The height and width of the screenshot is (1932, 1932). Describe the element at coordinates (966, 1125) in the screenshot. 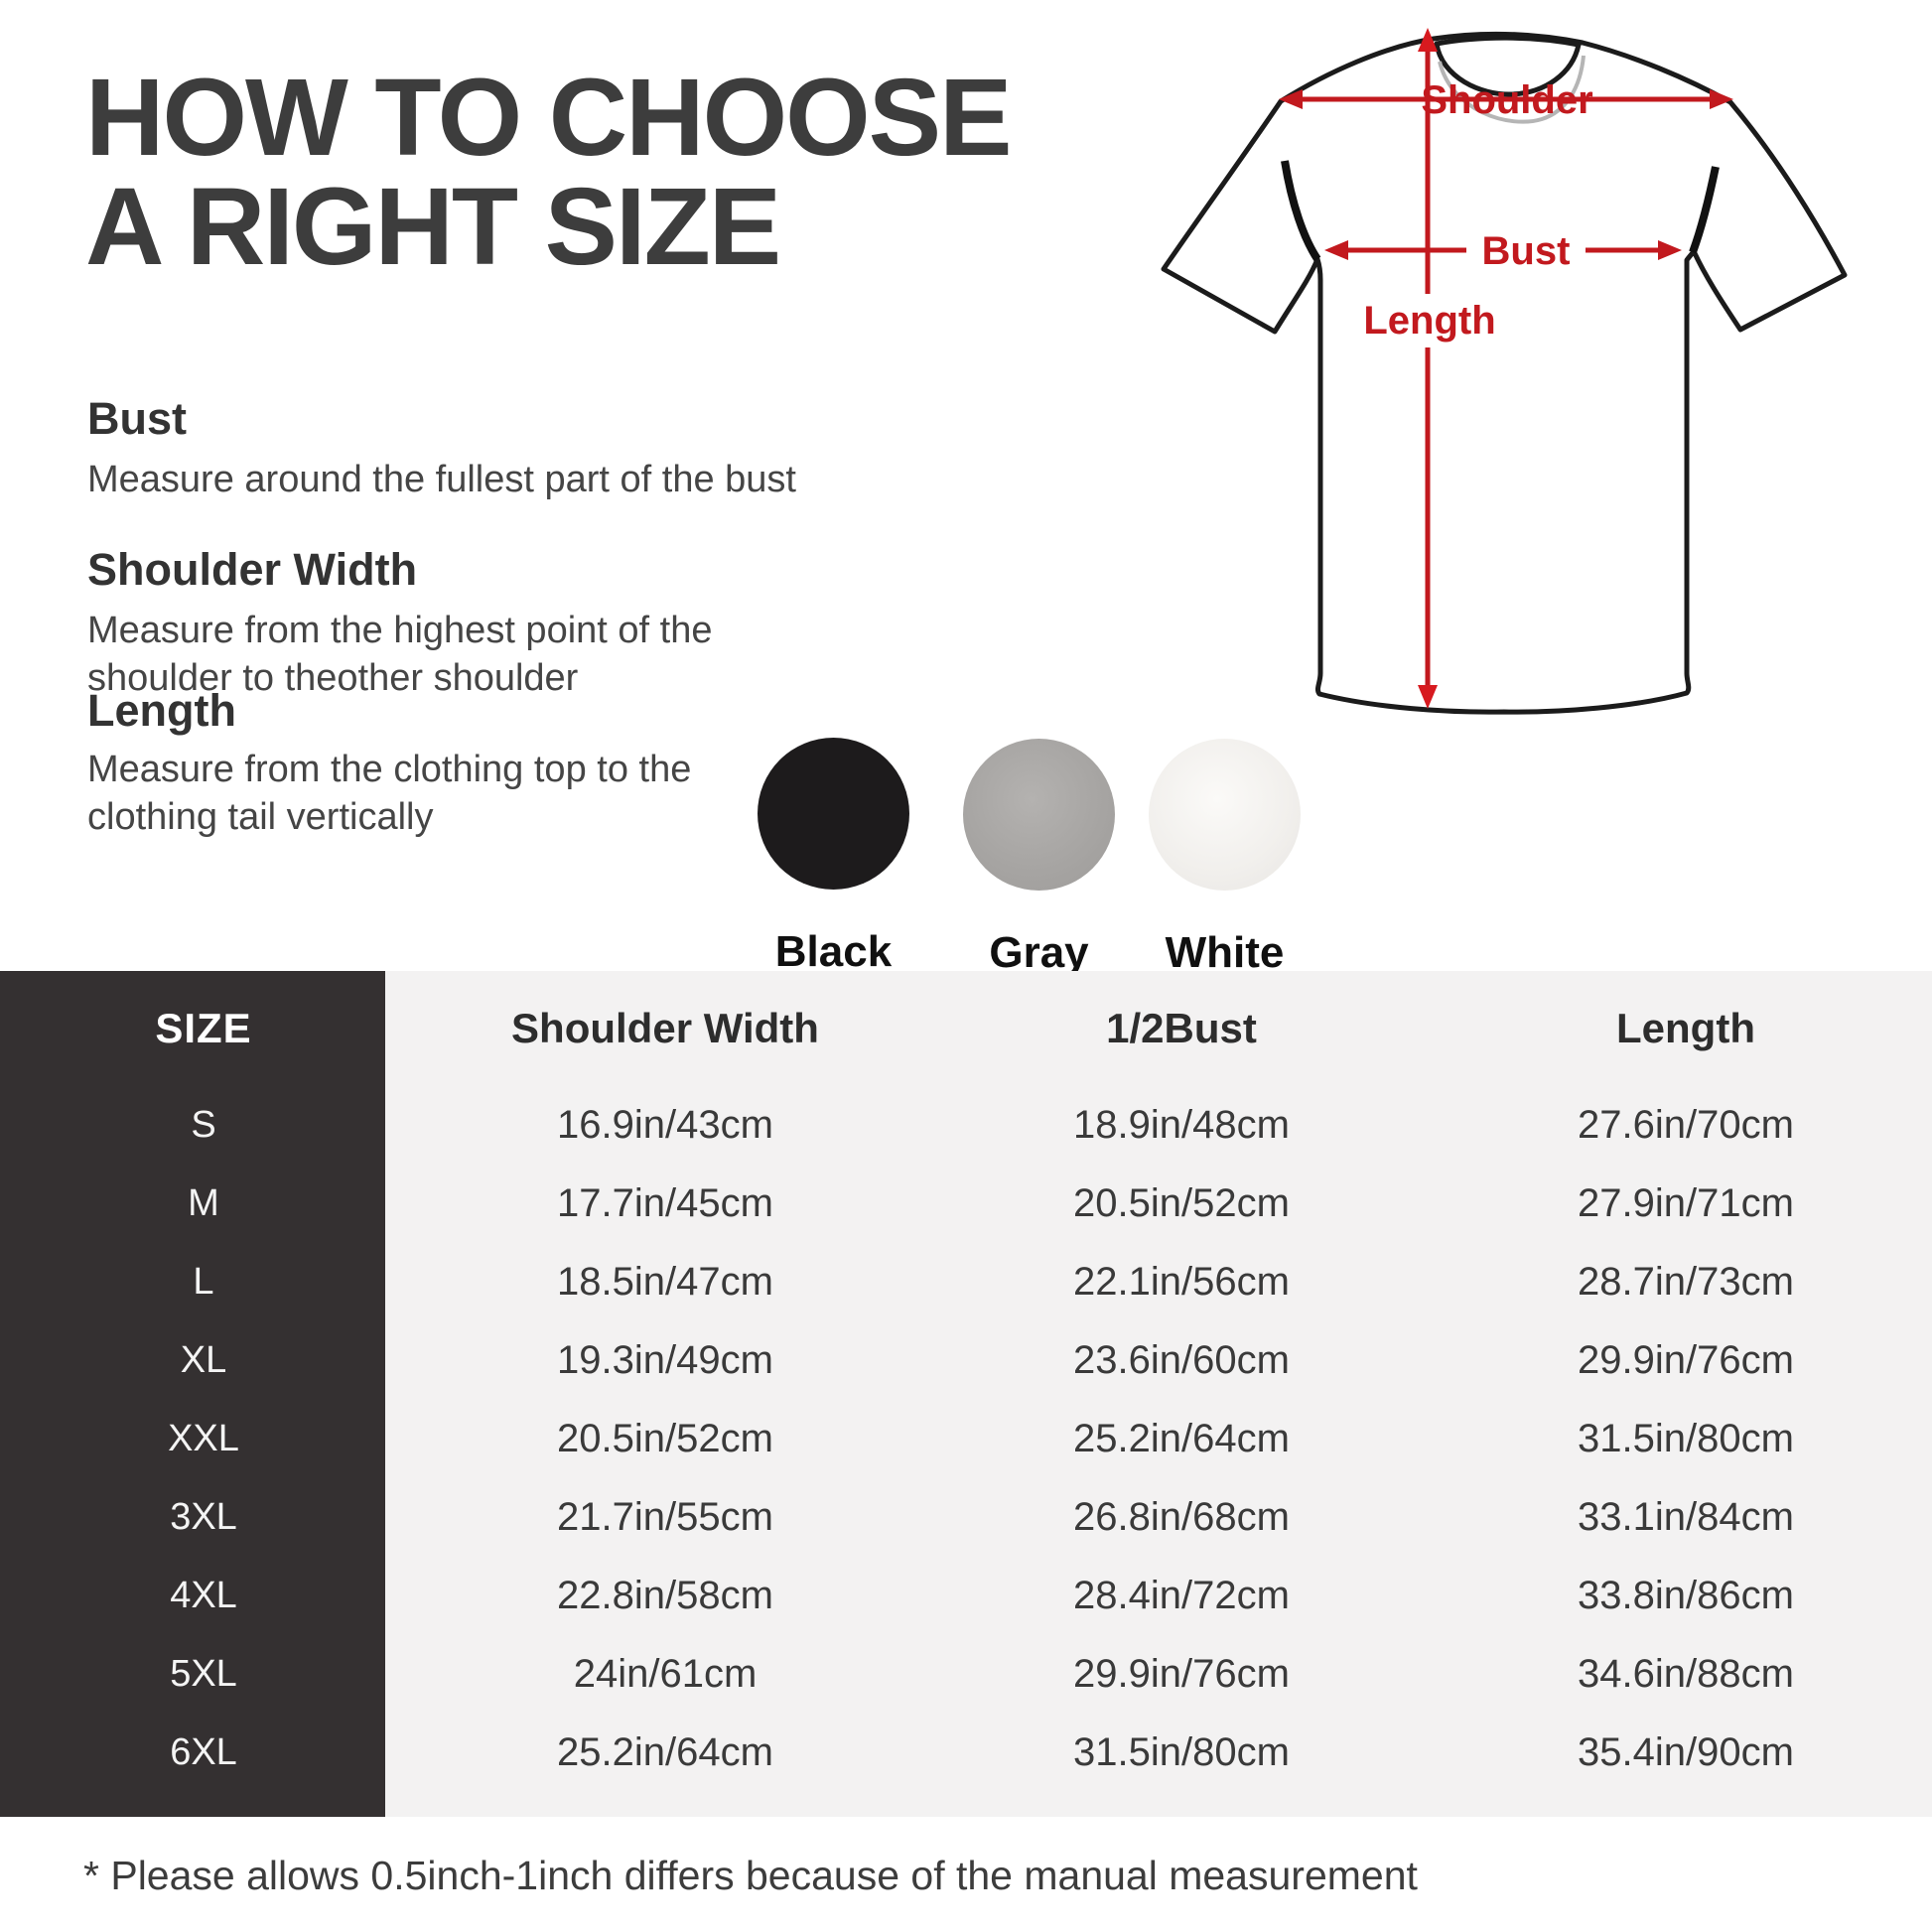

I see `table-row-s: S 16.9in/43cm 18.9in/48cm 27.6in/70cm` at that location.